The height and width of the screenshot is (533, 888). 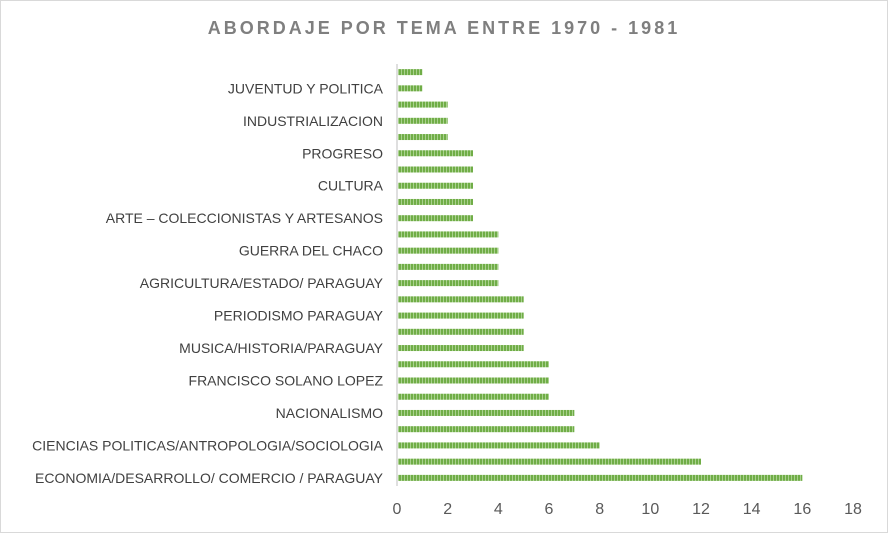 I want to click on x-tick-label: 0, so click(x=397, y=509).